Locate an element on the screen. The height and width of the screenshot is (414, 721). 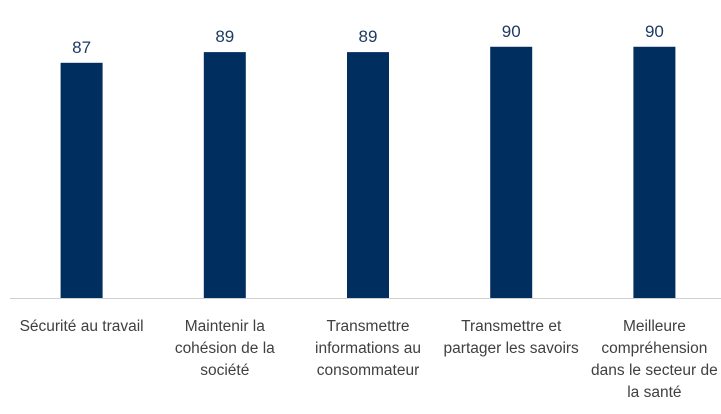
x-tick-label: Transmettre et partager les savoirs is located at coordinates (511, 337).